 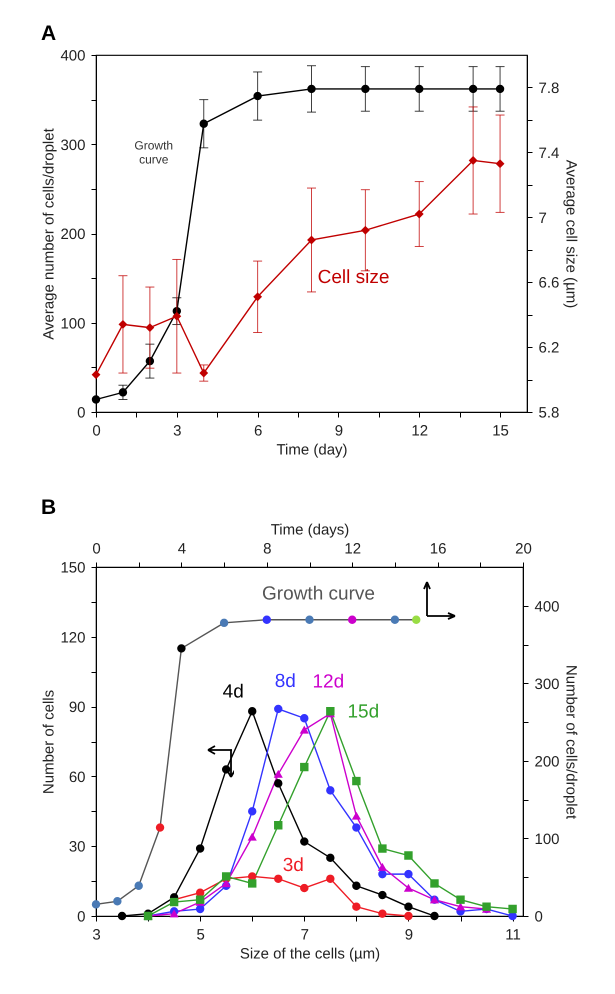 What do you see at coordinates (513, 935) in the screenshot?
I see `x-tick-label: 11` at bounding box center [513, 935].